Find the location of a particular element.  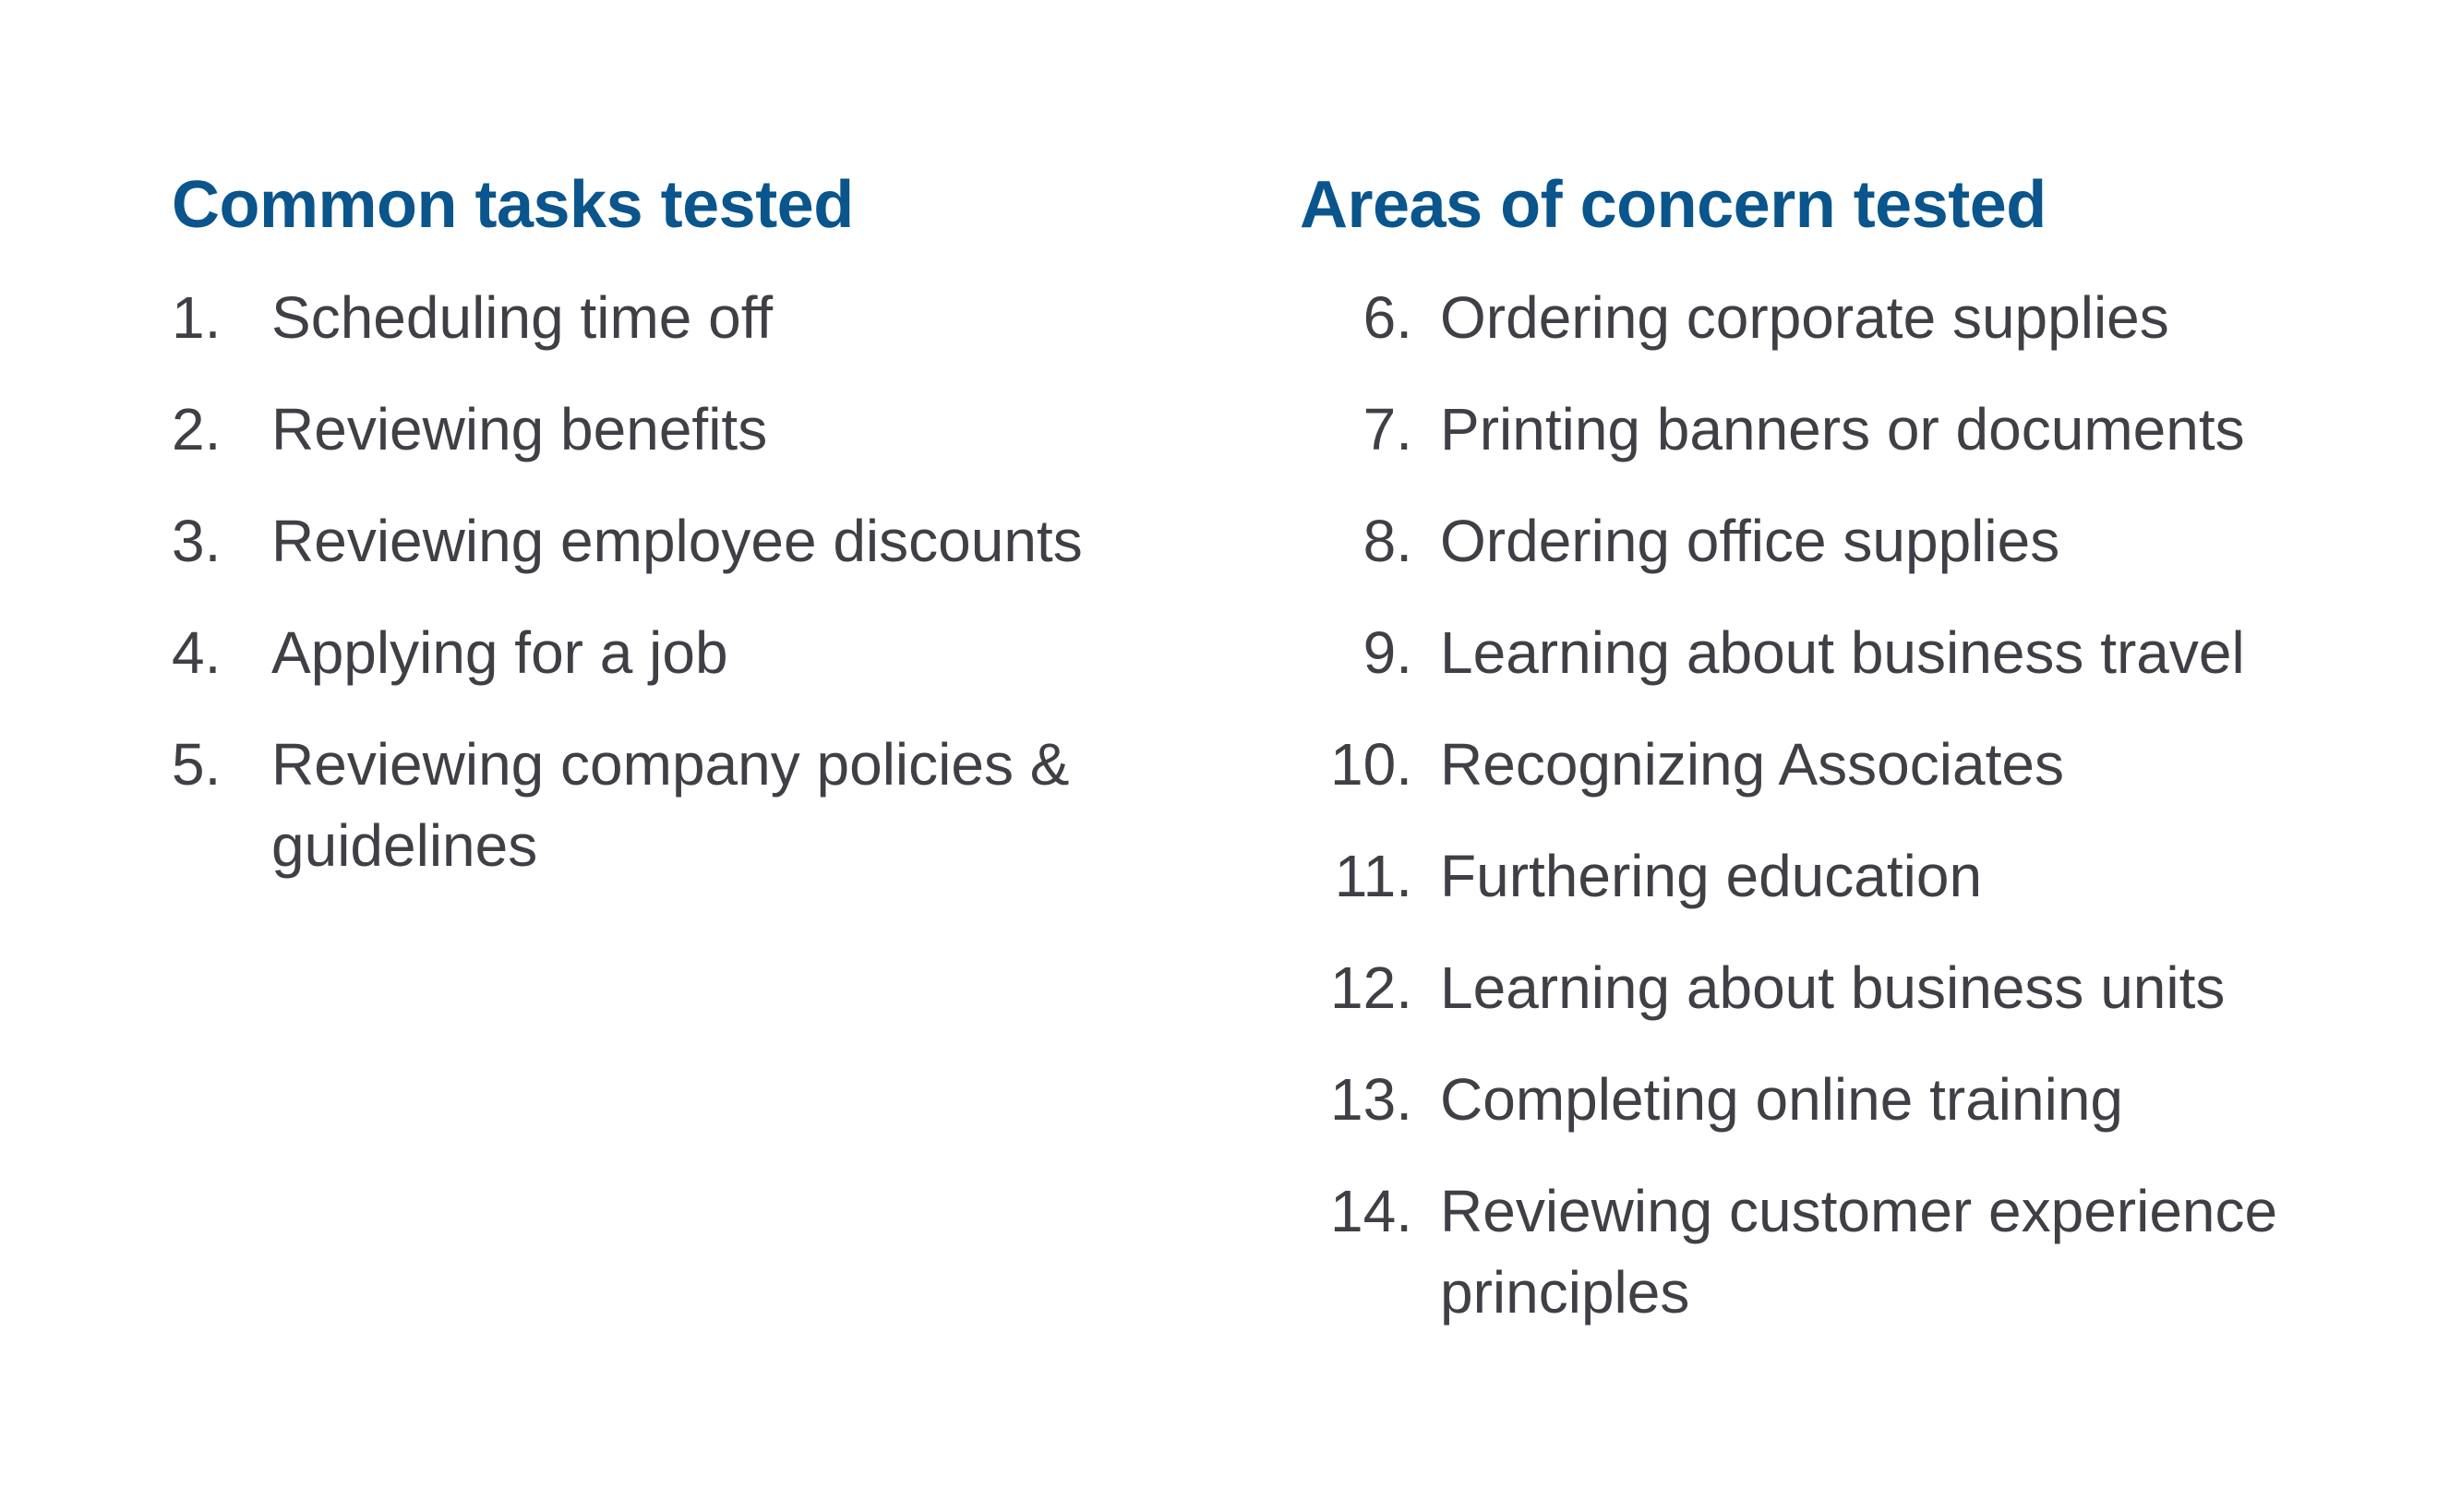

list-item: 11. Furthering education is located at coordinates (1844, 876).